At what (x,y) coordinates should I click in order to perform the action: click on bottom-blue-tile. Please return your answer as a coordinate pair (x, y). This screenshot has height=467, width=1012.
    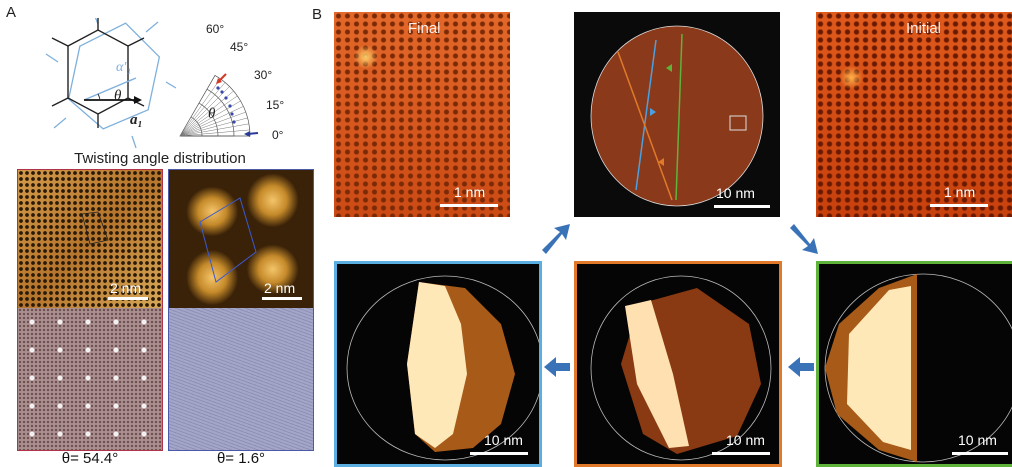
    Looking at the image, I should click on (438, 364).